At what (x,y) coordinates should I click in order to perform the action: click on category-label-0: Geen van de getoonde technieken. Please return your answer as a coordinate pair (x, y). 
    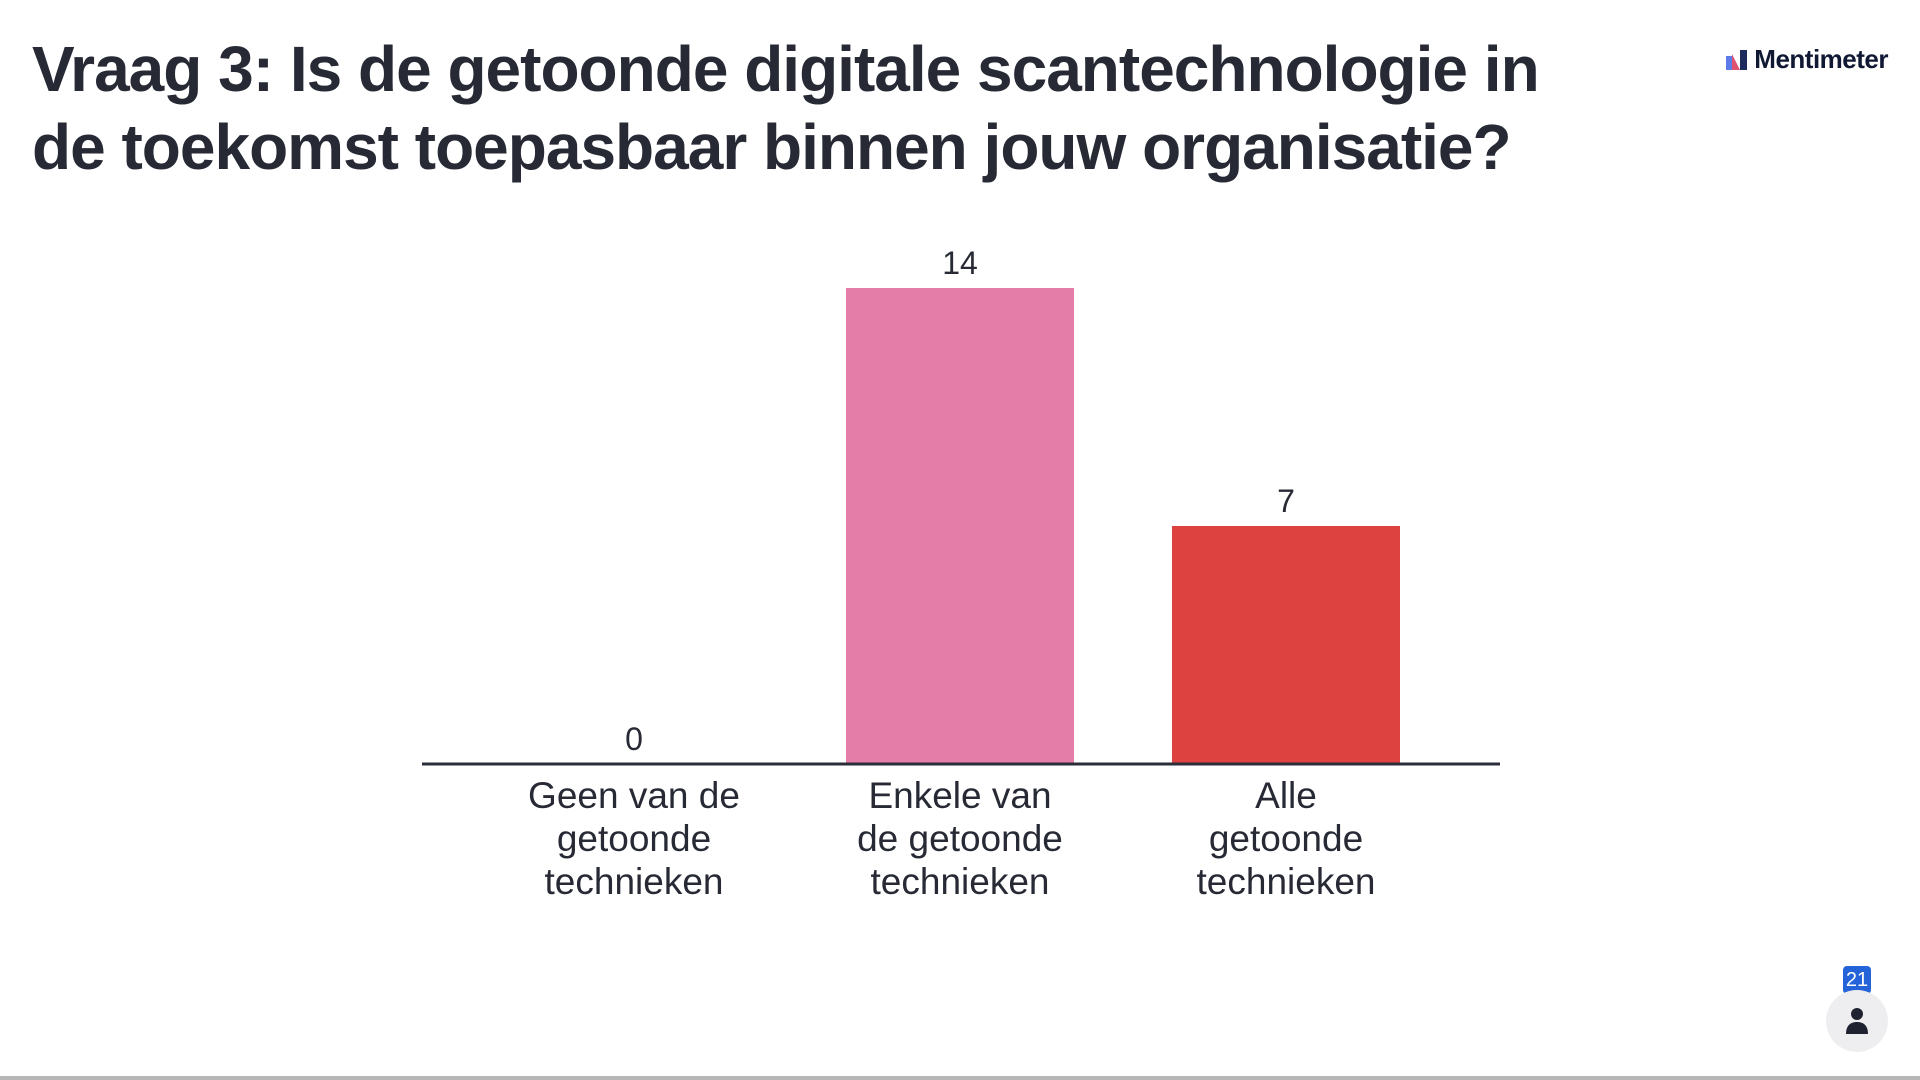
    Looking at the image, I should click on (634, 838).